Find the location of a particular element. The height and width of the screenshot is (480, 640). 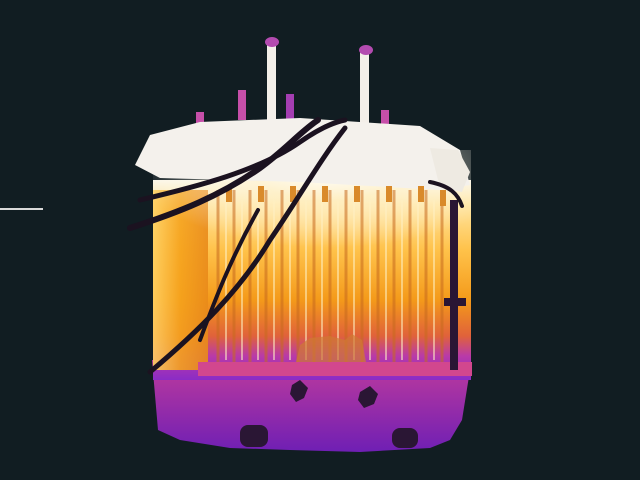

valves is located at coordinates (329, 414).